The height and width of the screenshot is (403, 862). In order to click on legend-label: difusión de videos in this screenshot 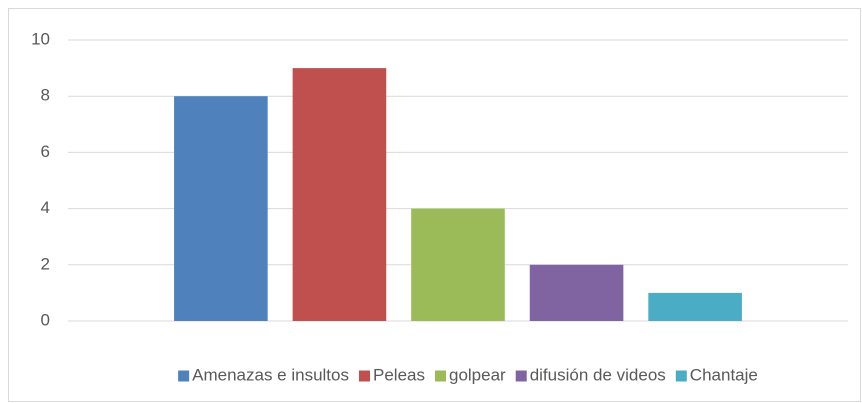, I will do `click(598, 374)`.